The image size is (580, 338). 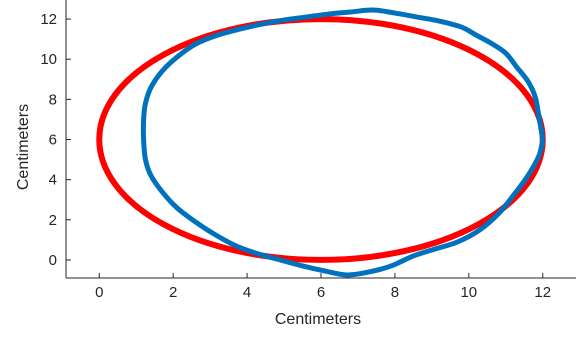 I want to click on y-tick-label: 0, so click(x=53, y=260).